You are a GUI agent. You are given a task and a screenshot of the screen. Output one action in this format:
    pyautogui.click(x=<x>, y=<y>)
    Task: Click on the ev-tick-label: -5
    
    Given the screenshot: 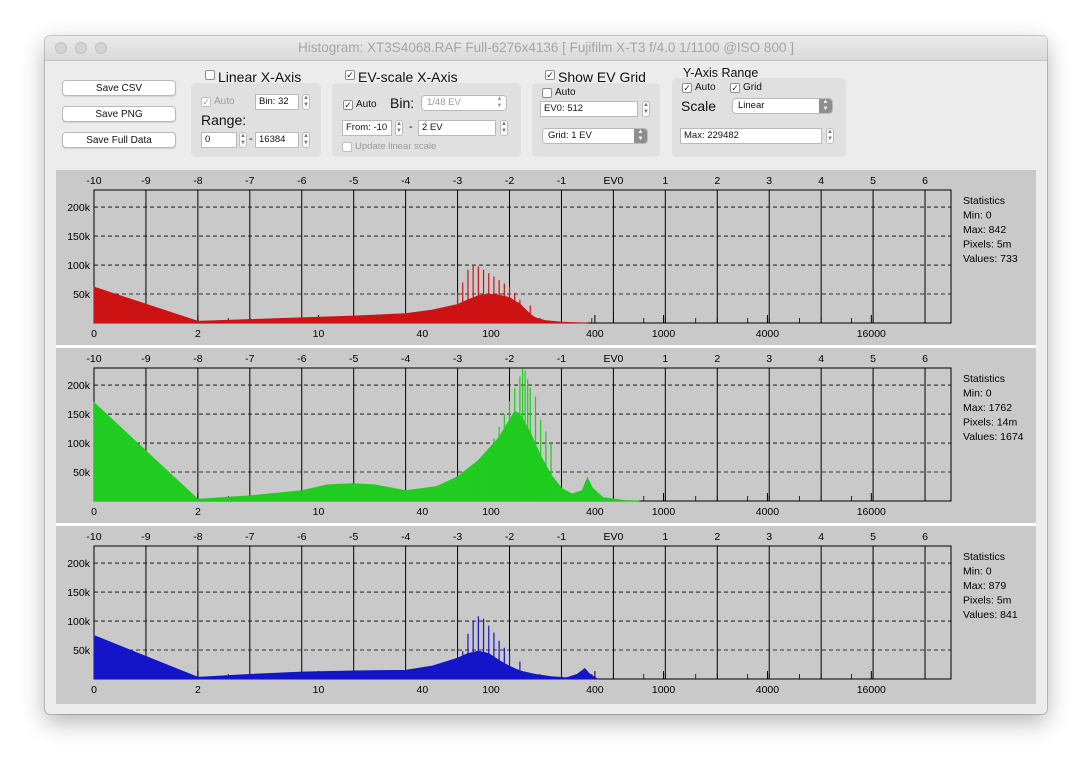 What is the action you would take?
    pyautogui.click(x=353, y=181)
    